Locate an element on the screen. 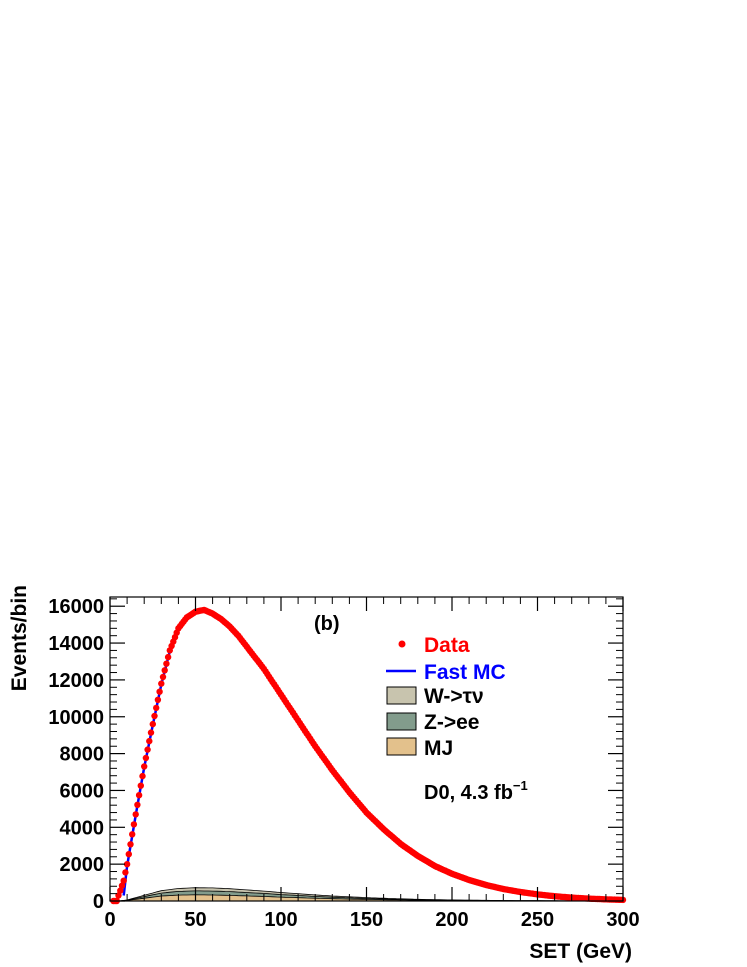 The width and height of the screenshot is (747, 967). x-tick-label: 100 is located at coordinates (280, 920).